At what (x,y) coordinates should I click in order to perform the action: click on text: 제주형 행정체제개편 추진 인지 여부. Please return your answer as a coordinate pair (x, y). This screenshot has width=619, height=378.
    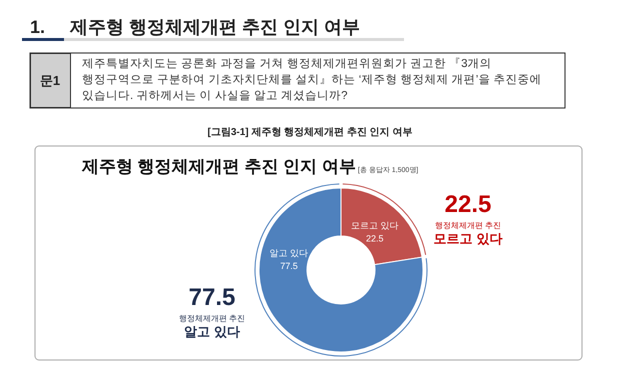
    Looking at the image, I should click on (214, 27).